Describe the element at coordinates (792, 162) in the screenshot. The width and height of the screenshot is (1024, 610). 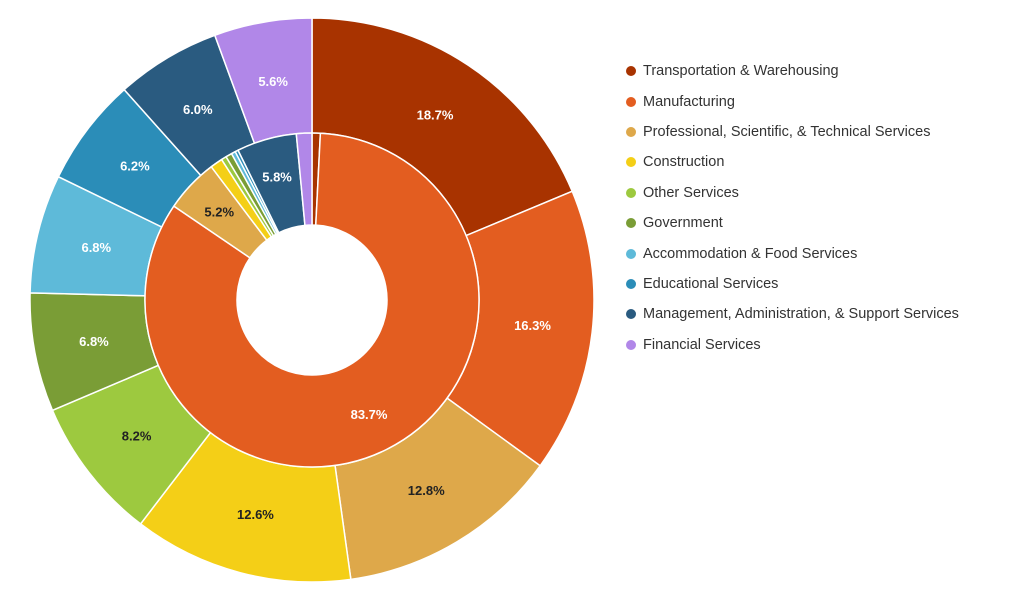
I see `legend-item-construction: Construction` at that location.